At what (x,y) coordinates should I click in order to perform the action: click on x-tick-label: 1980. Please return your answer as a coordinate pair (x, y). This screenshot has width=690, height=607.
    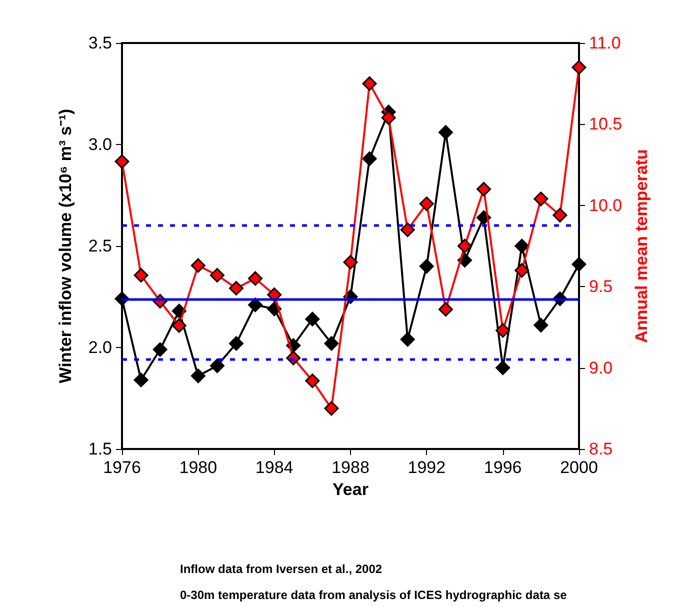
    Looking at the image, I should click on (198, 467).